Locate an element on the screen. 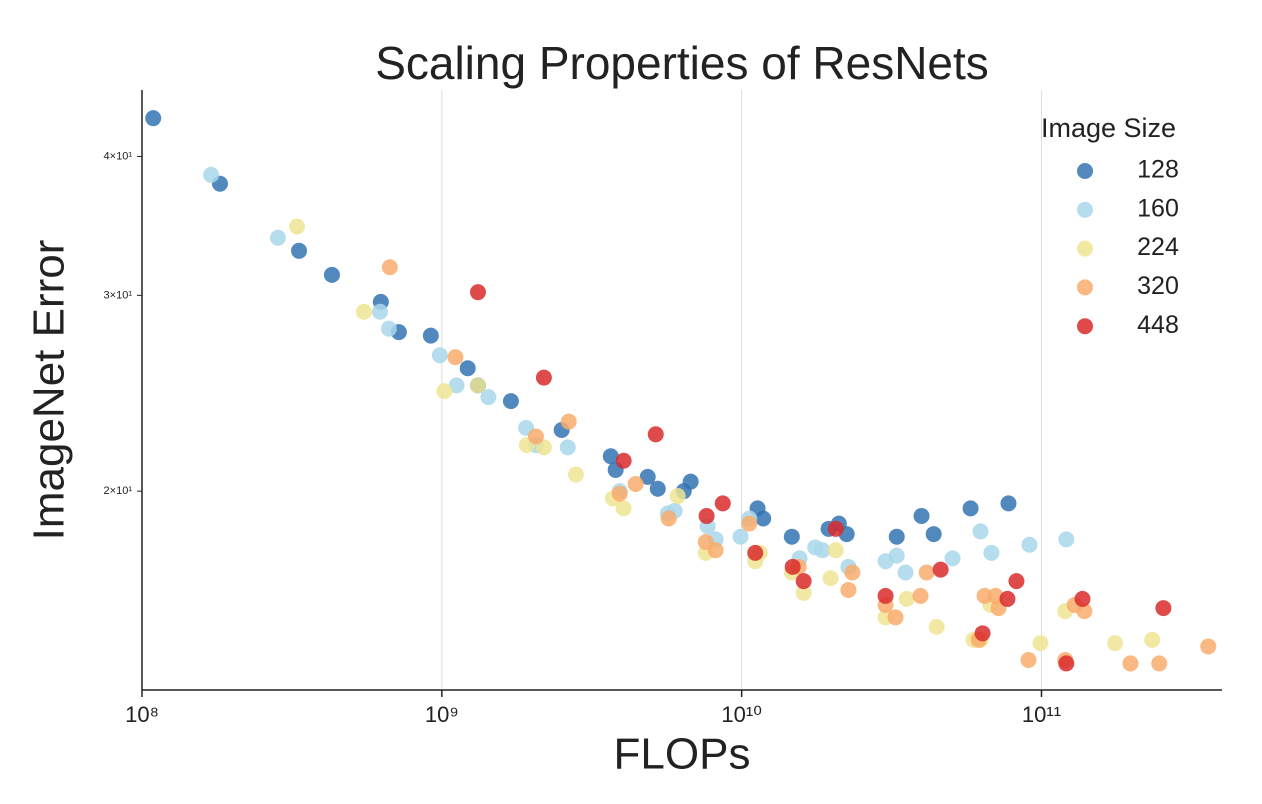 The height and width of the screenshot is (804, 1262). x-tick-label: 10¹⁰ is located at coordinates (741, 714).